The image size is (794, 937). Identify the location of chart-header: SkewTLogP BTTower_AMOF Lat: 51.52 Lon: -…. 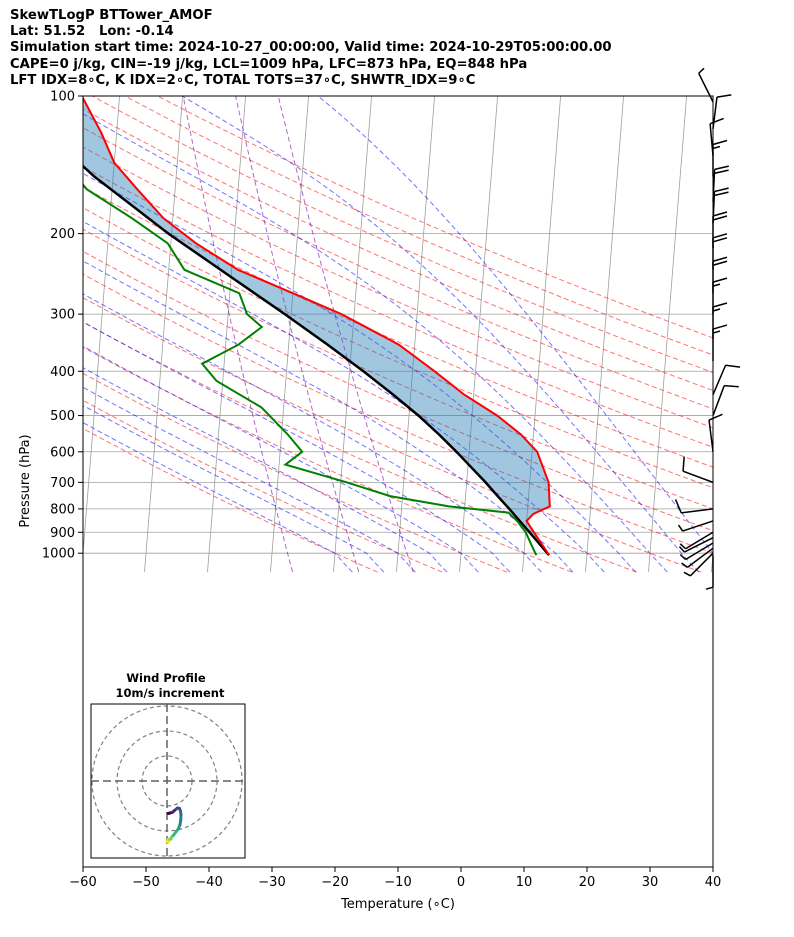
(311, 48).